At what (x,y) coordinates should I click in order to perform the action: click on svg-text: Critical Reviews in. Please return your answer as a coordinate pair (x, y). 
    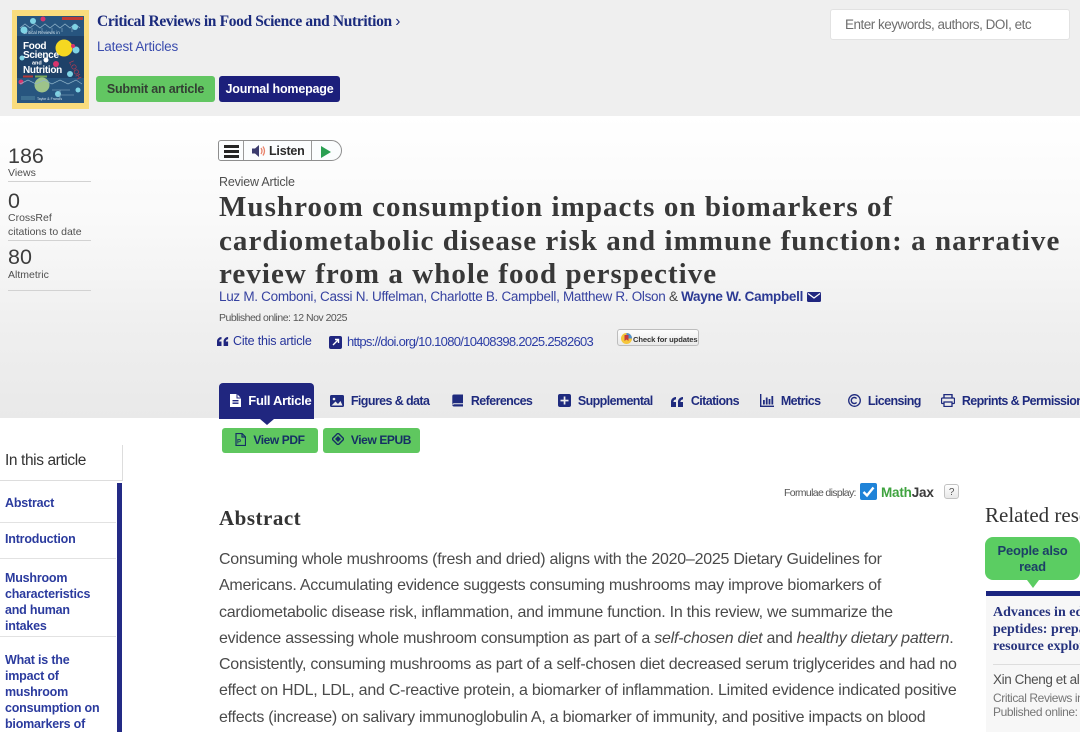
    Looking at the image, I should click on (41, 32).